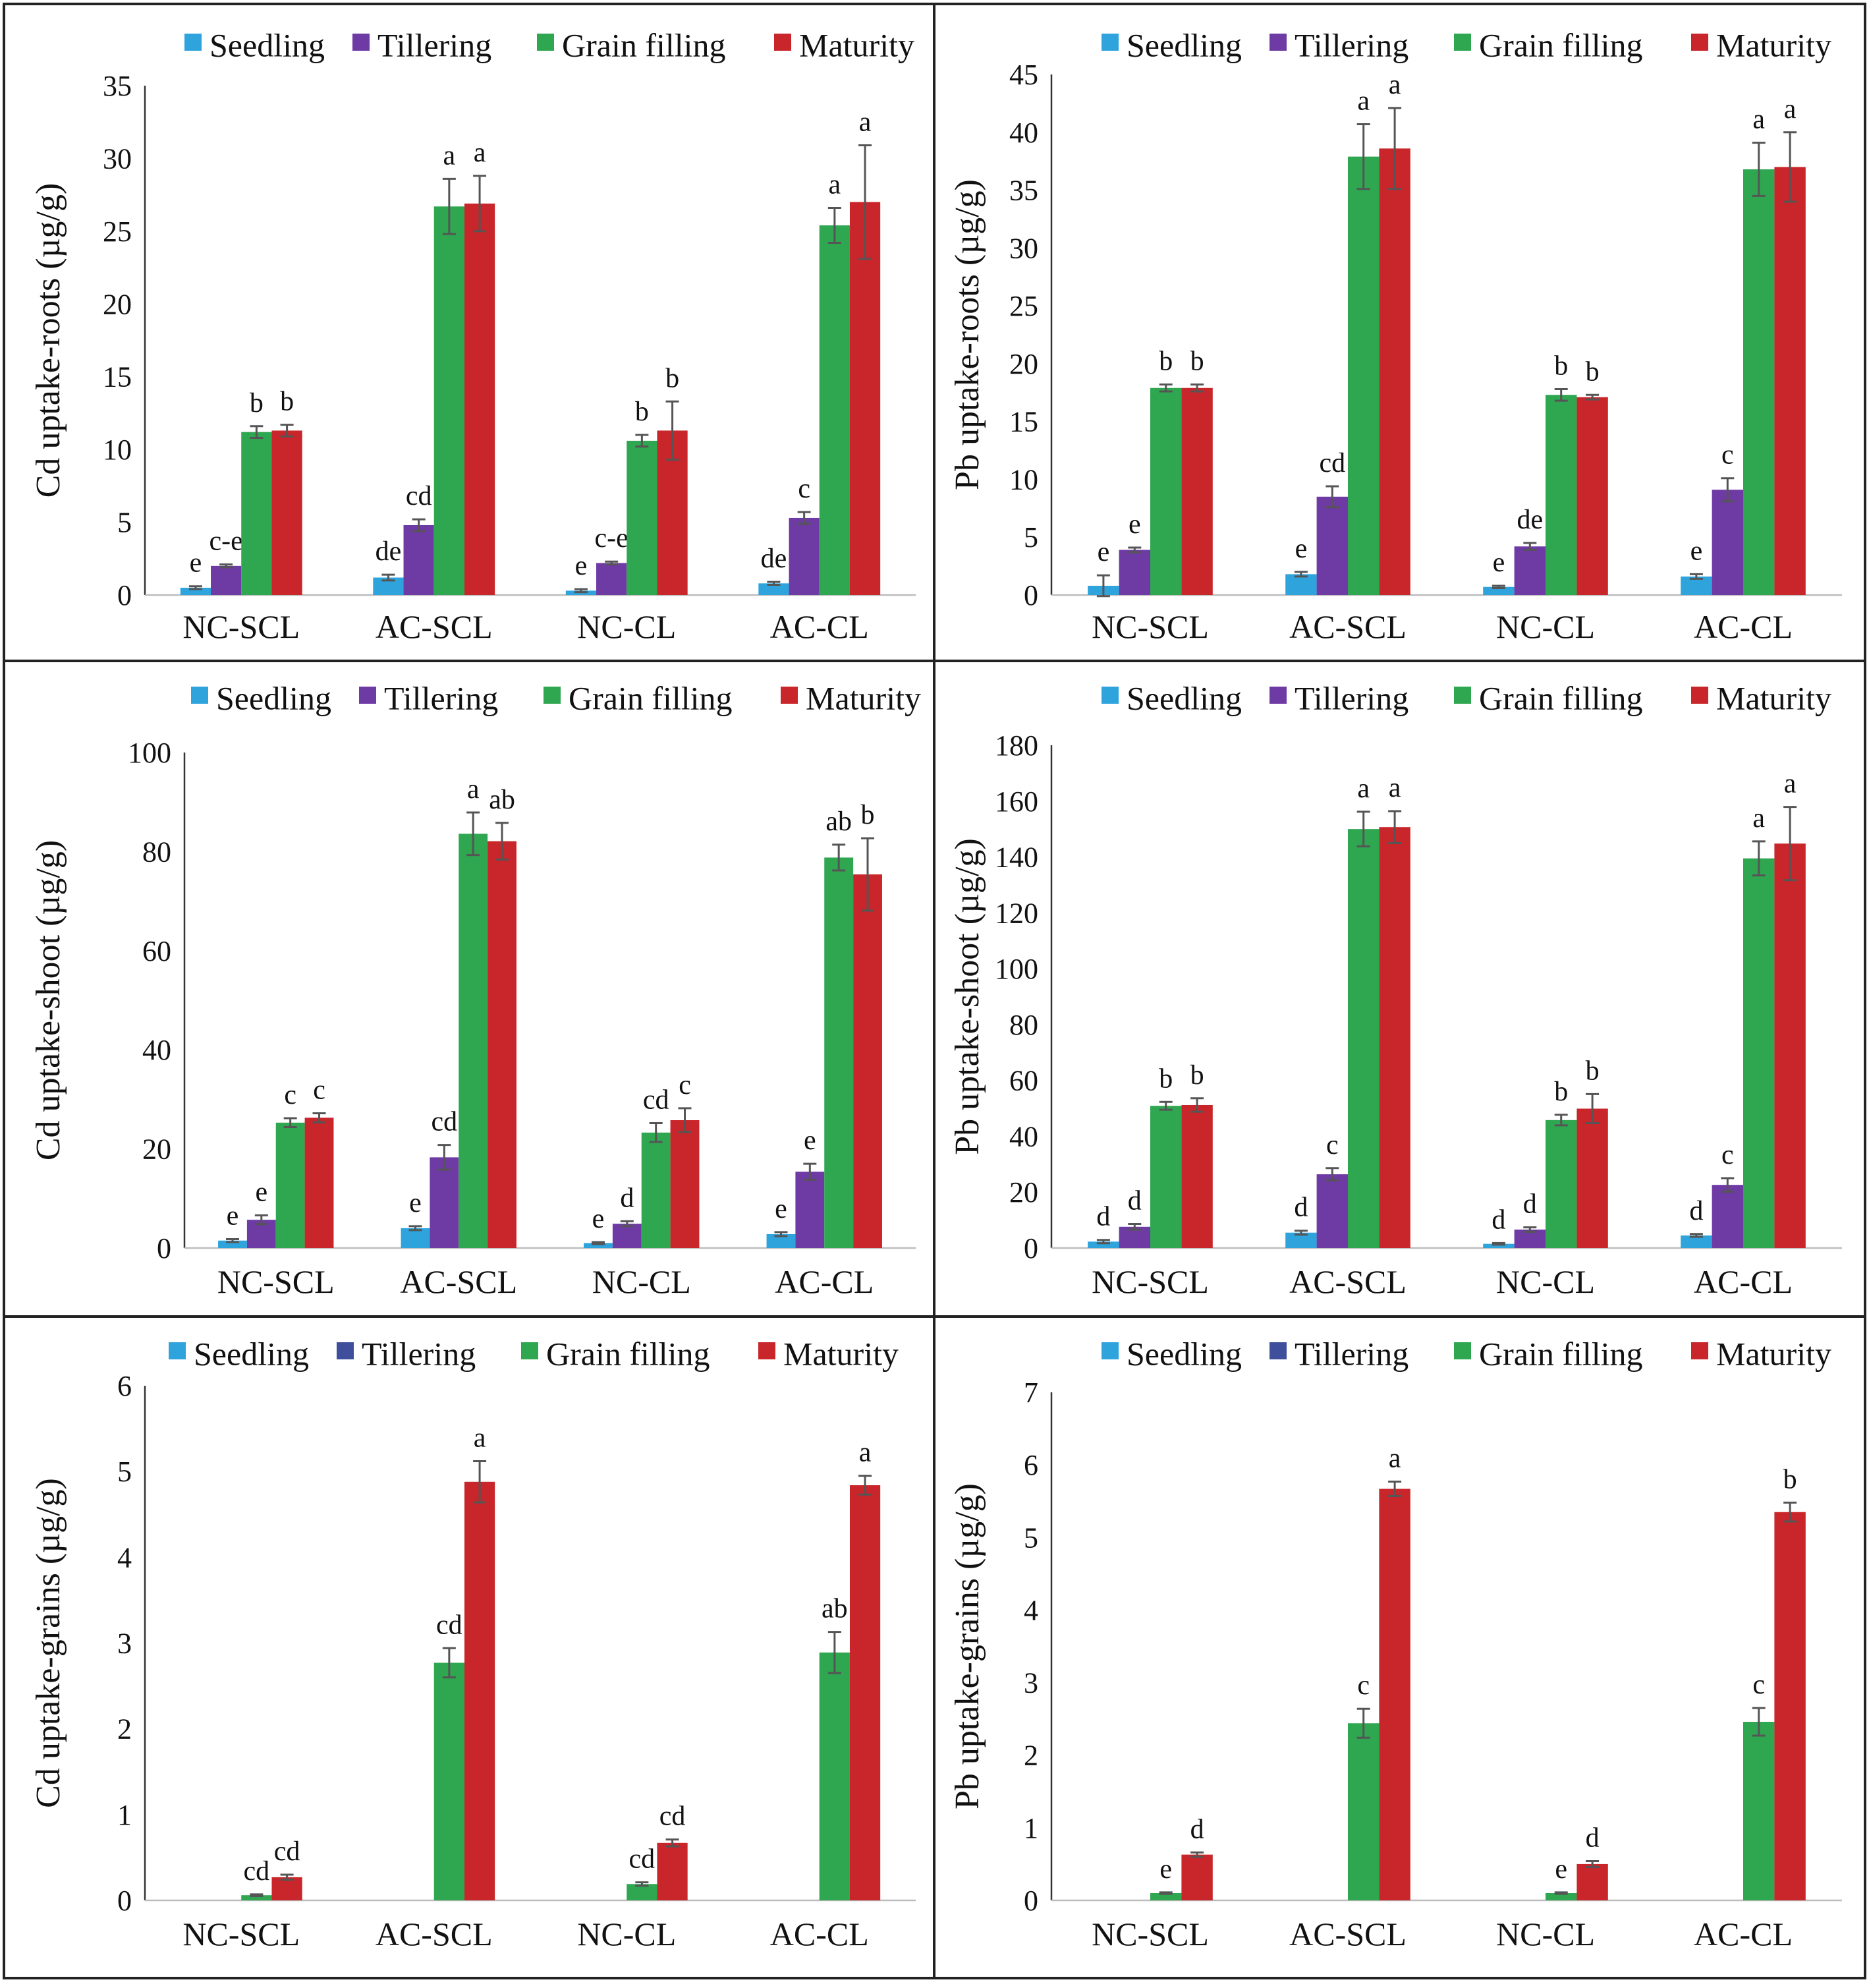  Describe the element at coordinates (838, 822) in the screenshot. I see `significance-label: ab` at that location.